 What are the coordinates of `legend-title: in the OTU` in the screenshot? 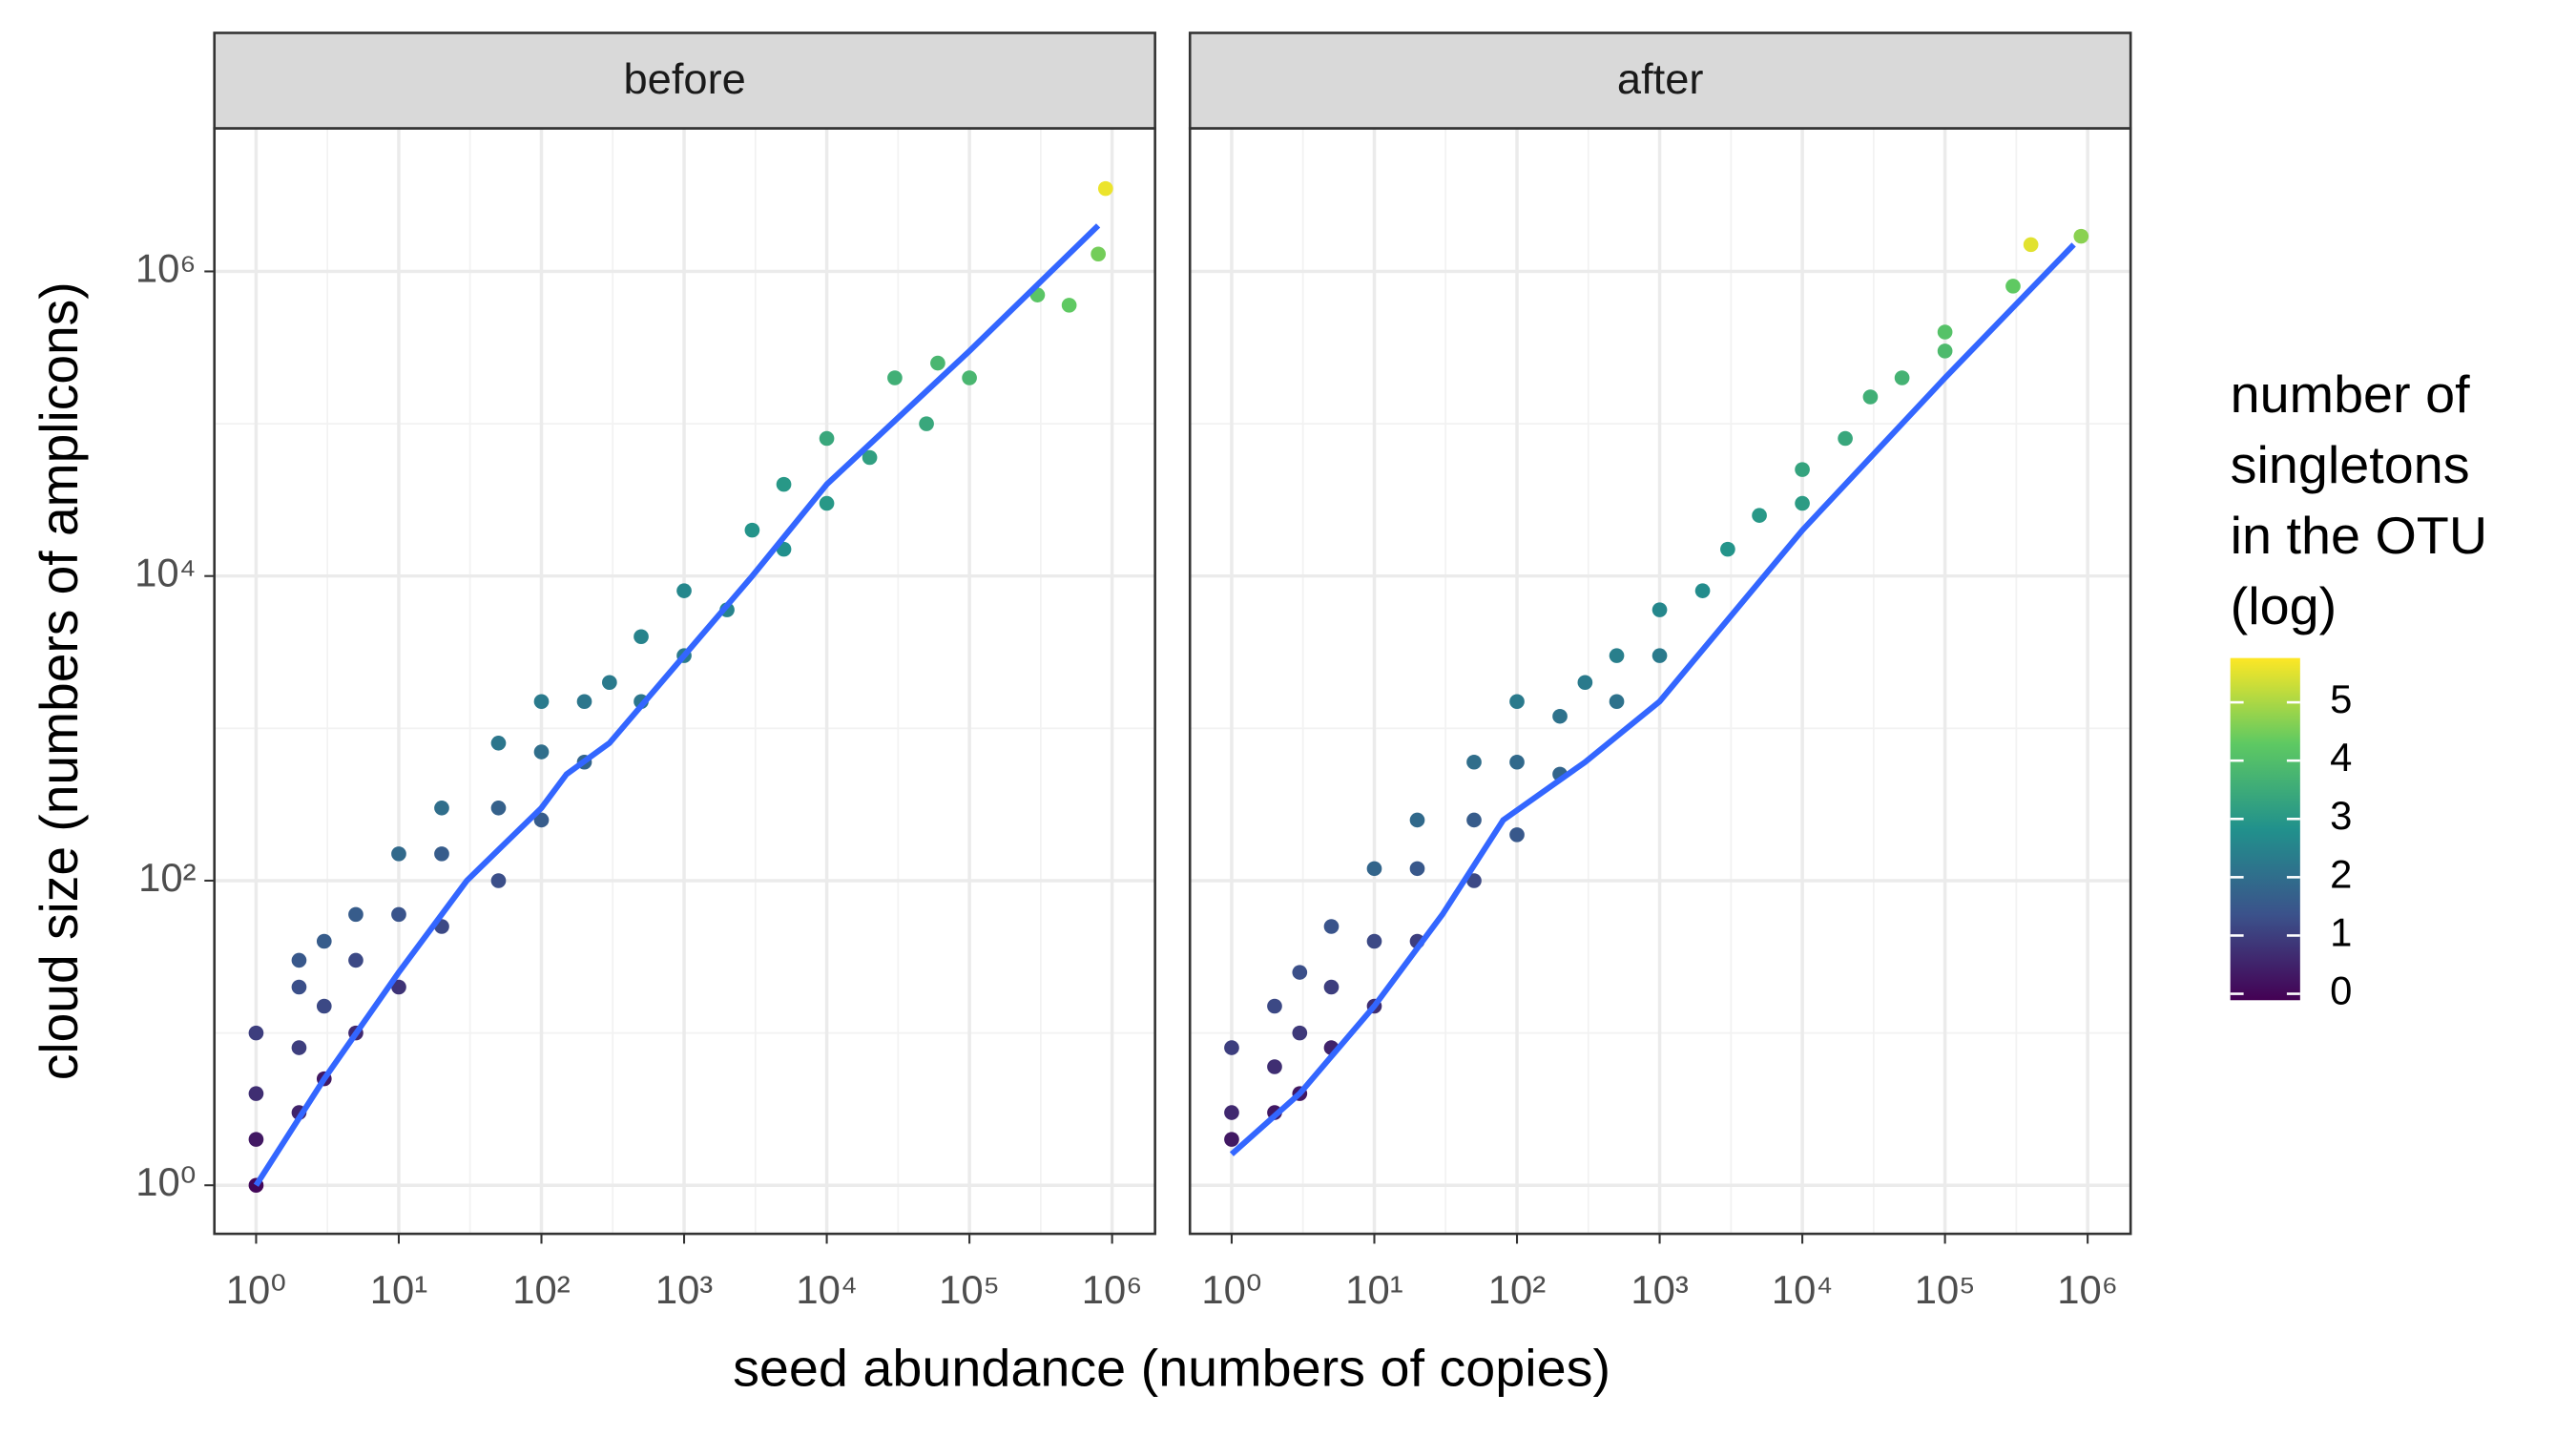 It's located at (2359, 535).